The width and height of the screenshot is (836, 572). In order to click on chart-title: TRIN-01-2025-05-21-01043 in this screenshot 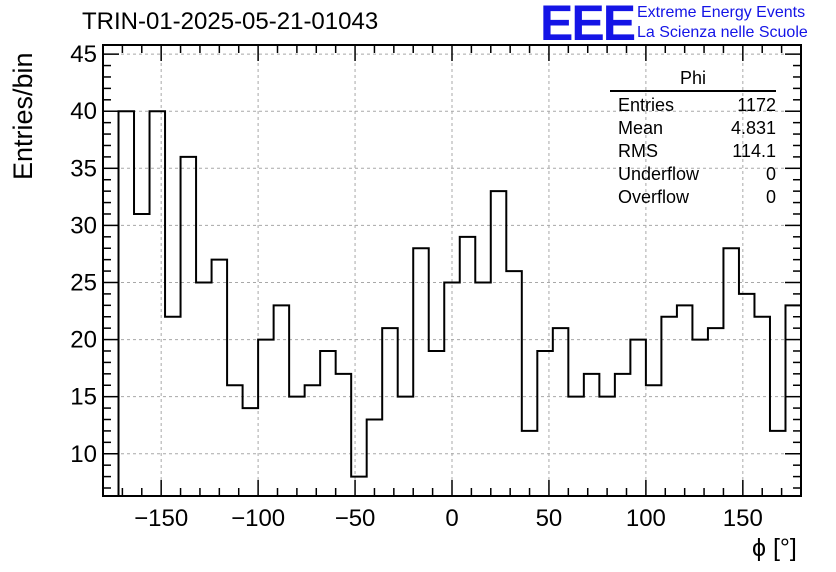, I will do `click(230, 21)`.